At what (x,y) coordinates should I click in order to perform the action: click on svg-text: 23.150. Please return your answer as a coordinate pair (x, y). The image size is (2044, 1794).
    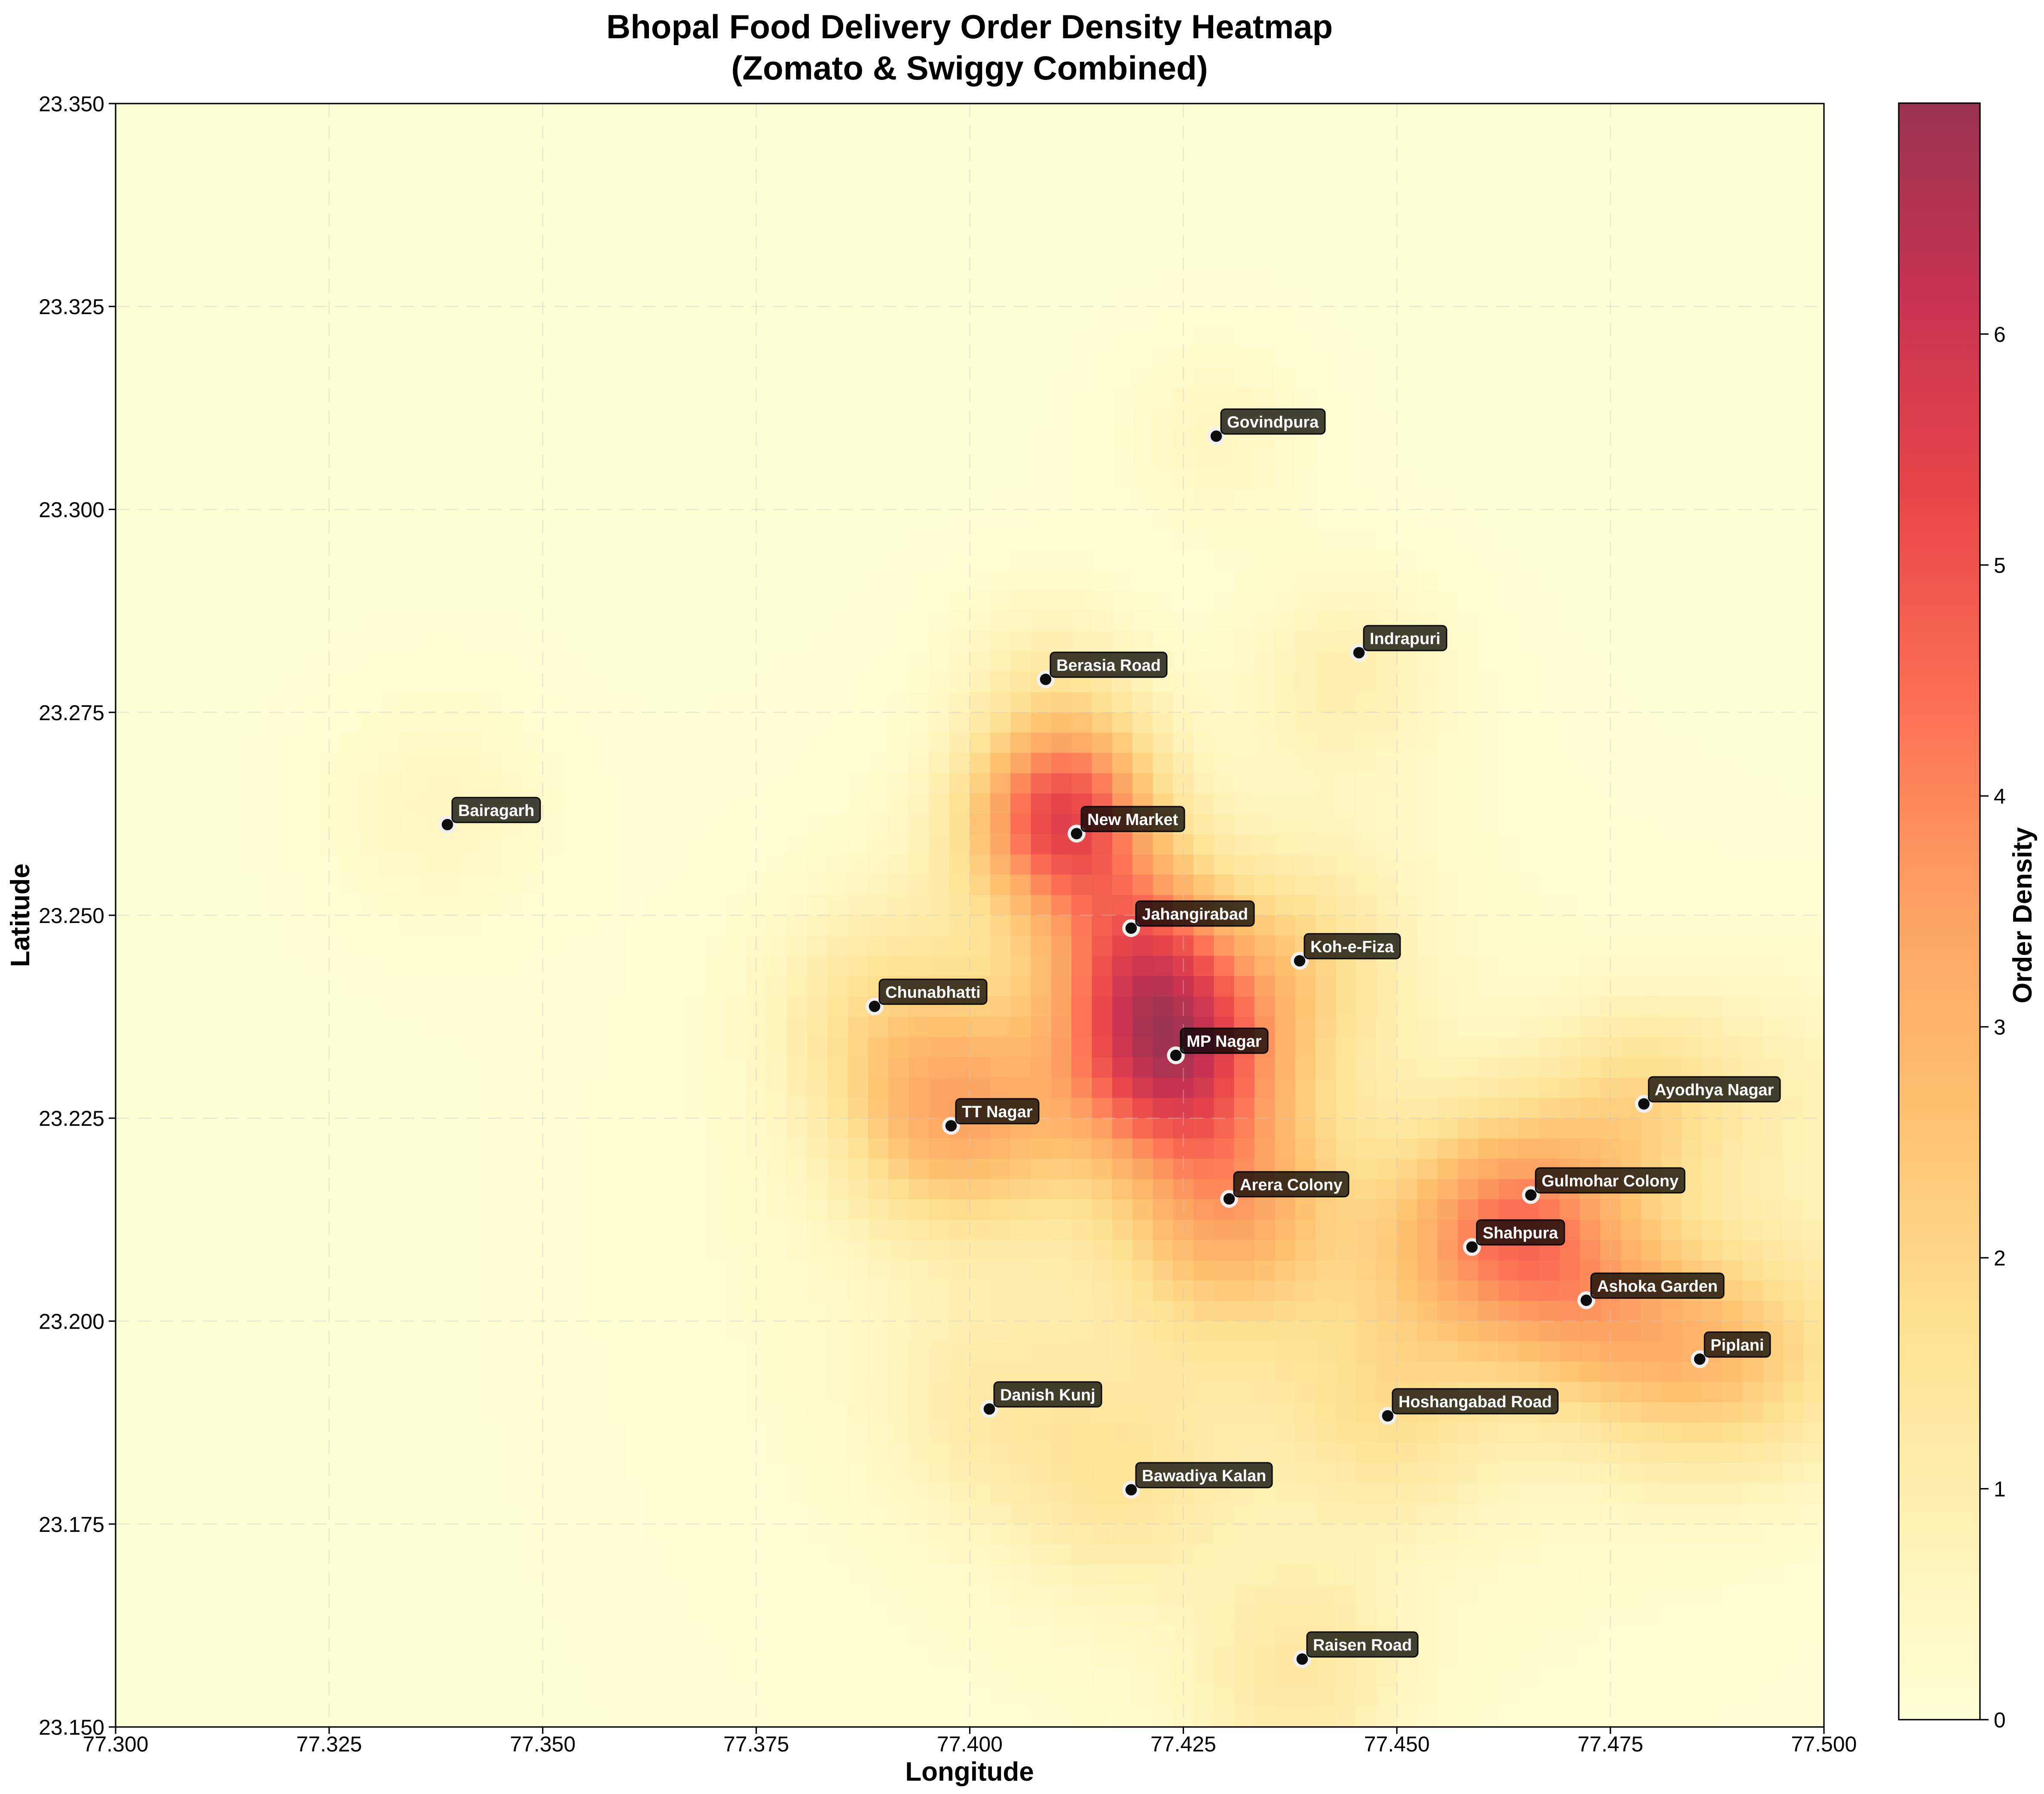
    Looking at the image, I should click on (71, 1727).